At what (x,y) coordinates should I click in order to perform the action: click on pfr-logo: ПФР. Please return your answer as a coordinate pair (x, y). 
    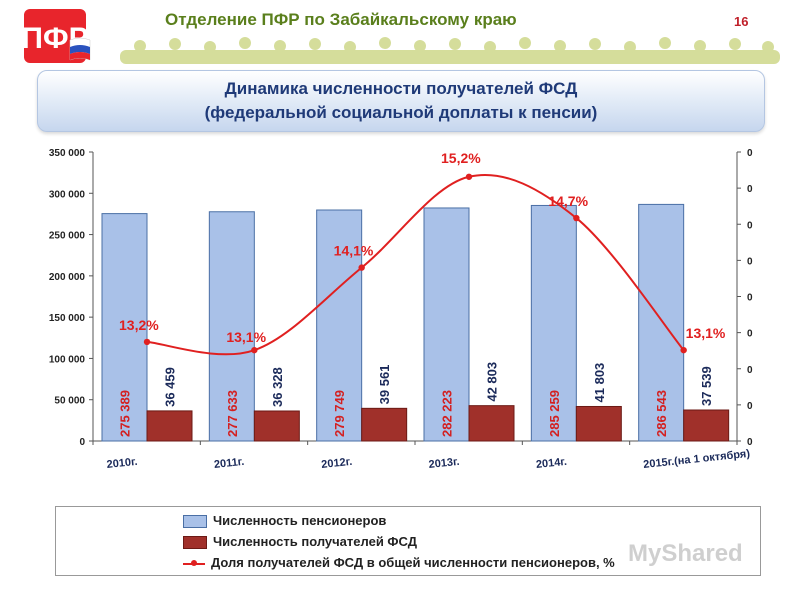
    Looking at the image, I should click on (56, 36).